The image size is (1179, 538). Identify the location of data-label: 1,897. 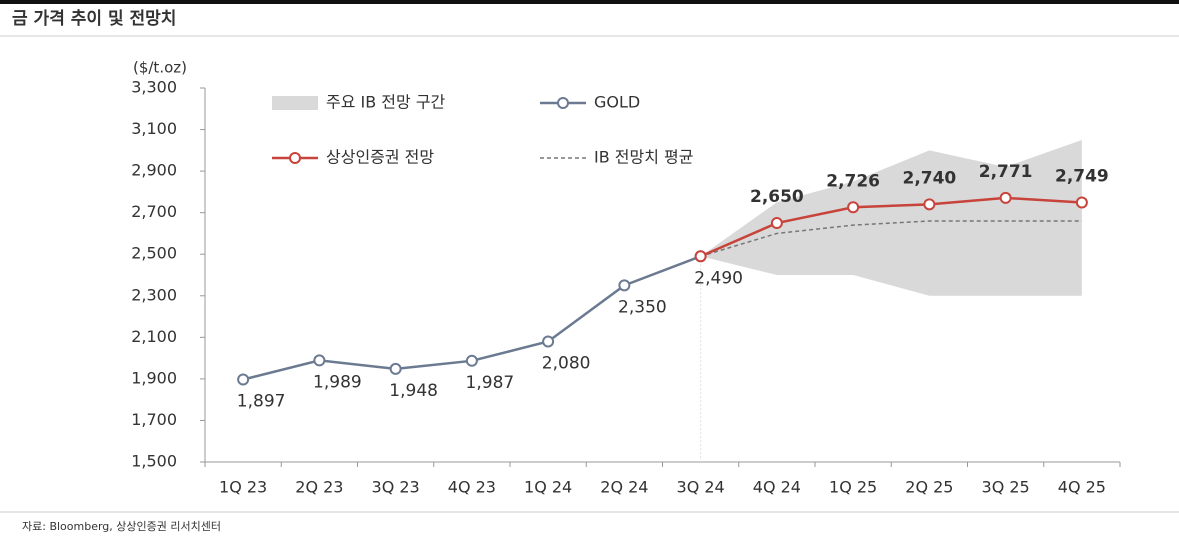
(261, 402).